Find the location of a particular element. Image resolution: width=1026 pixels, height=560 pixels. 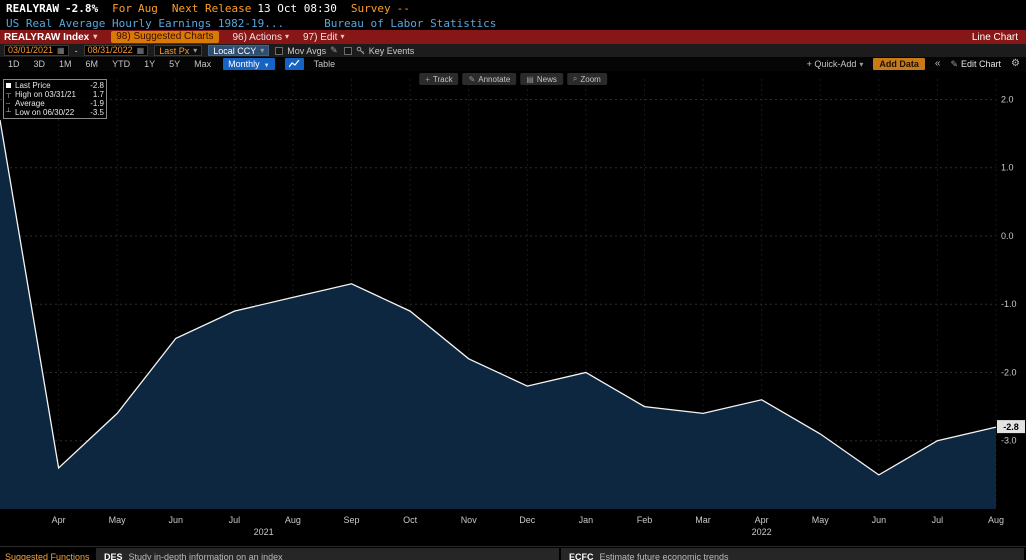

table-button: Table is located at coordinates (324, 64).